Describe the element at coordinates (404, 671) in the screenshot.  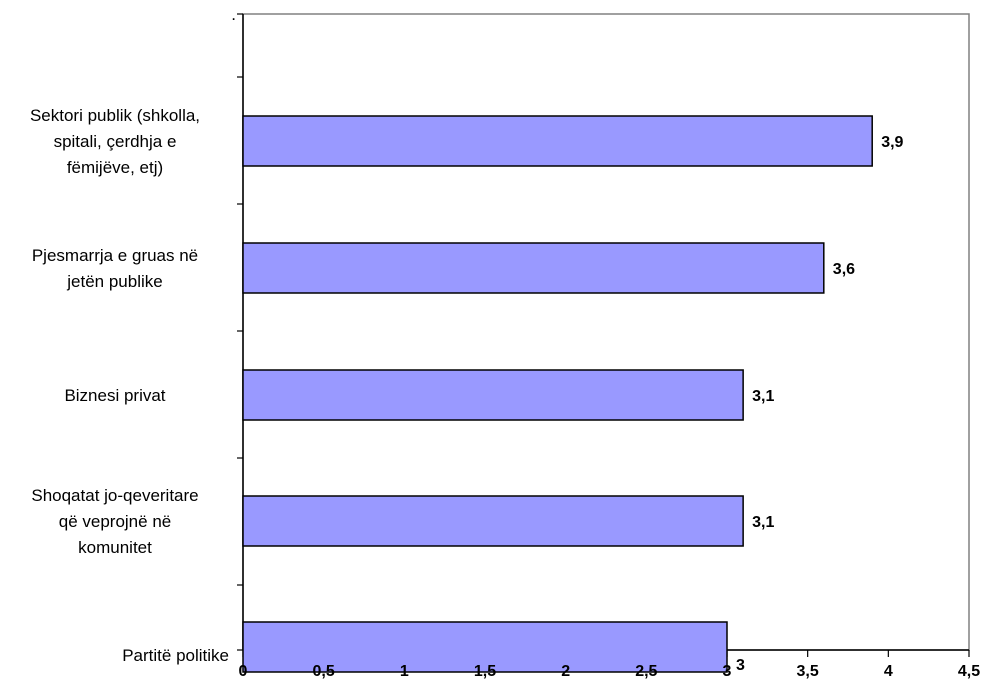
I see `x-tick-label: 1` at that location.